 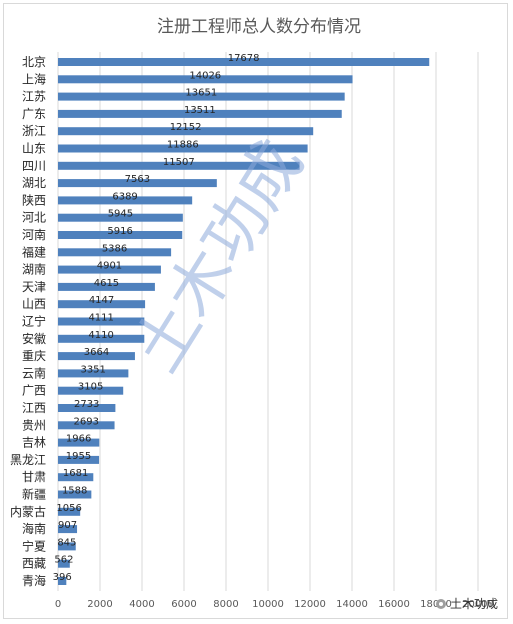 I want to click on data-label: 3664, so click(x=96, y=352).